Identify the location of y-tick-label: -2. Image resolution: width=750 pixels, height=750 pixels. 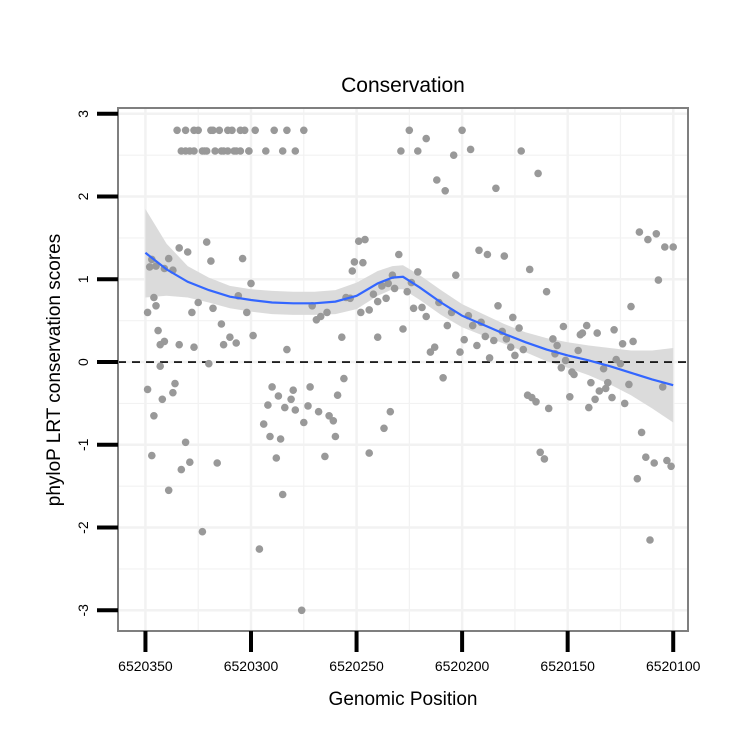
(83, 527).